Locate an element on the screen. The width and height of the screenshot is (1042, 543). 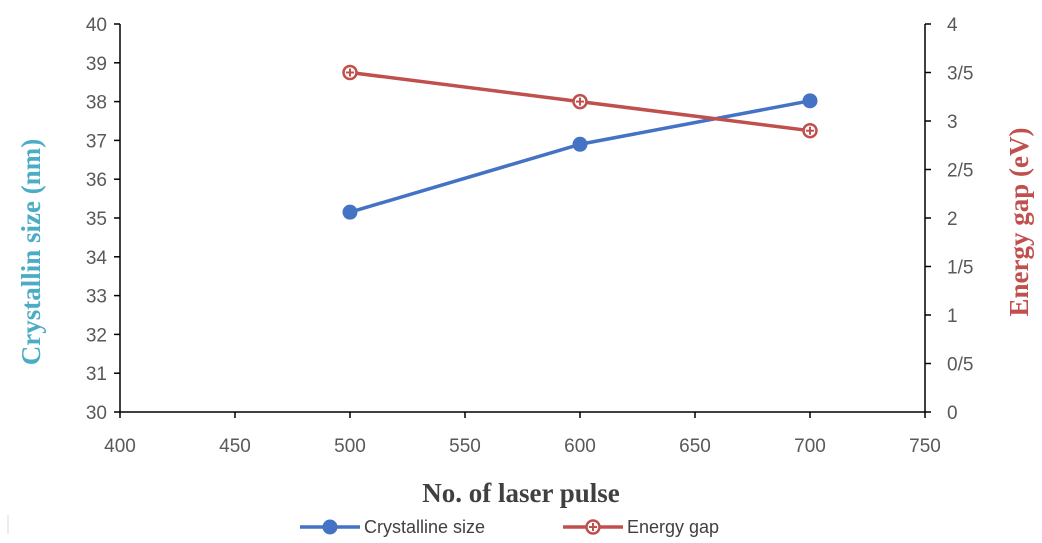
legend-item: Crystalline size is located at coordinates (392, 527).